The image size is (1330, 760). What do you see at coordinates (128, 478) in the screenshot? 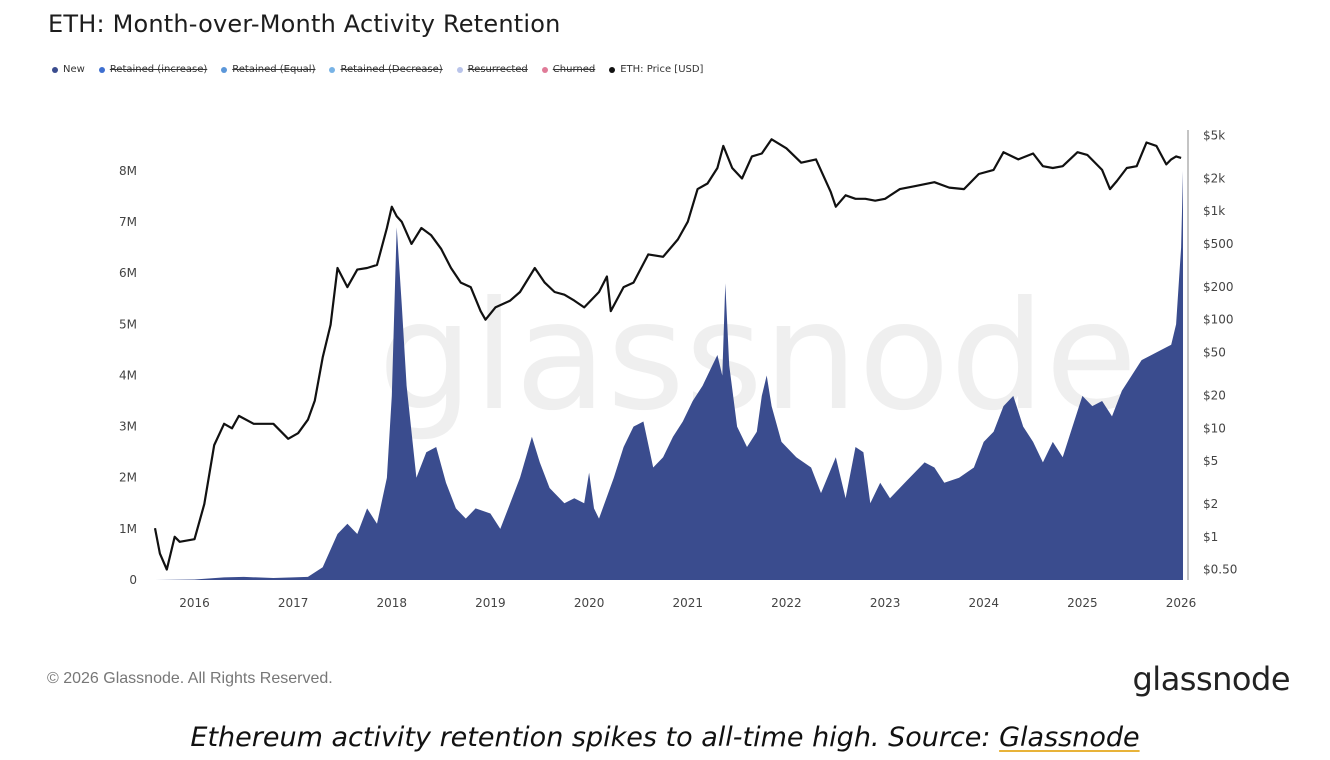
I see `y-left-tick-label: 2M` at bounding box center [128, 478].